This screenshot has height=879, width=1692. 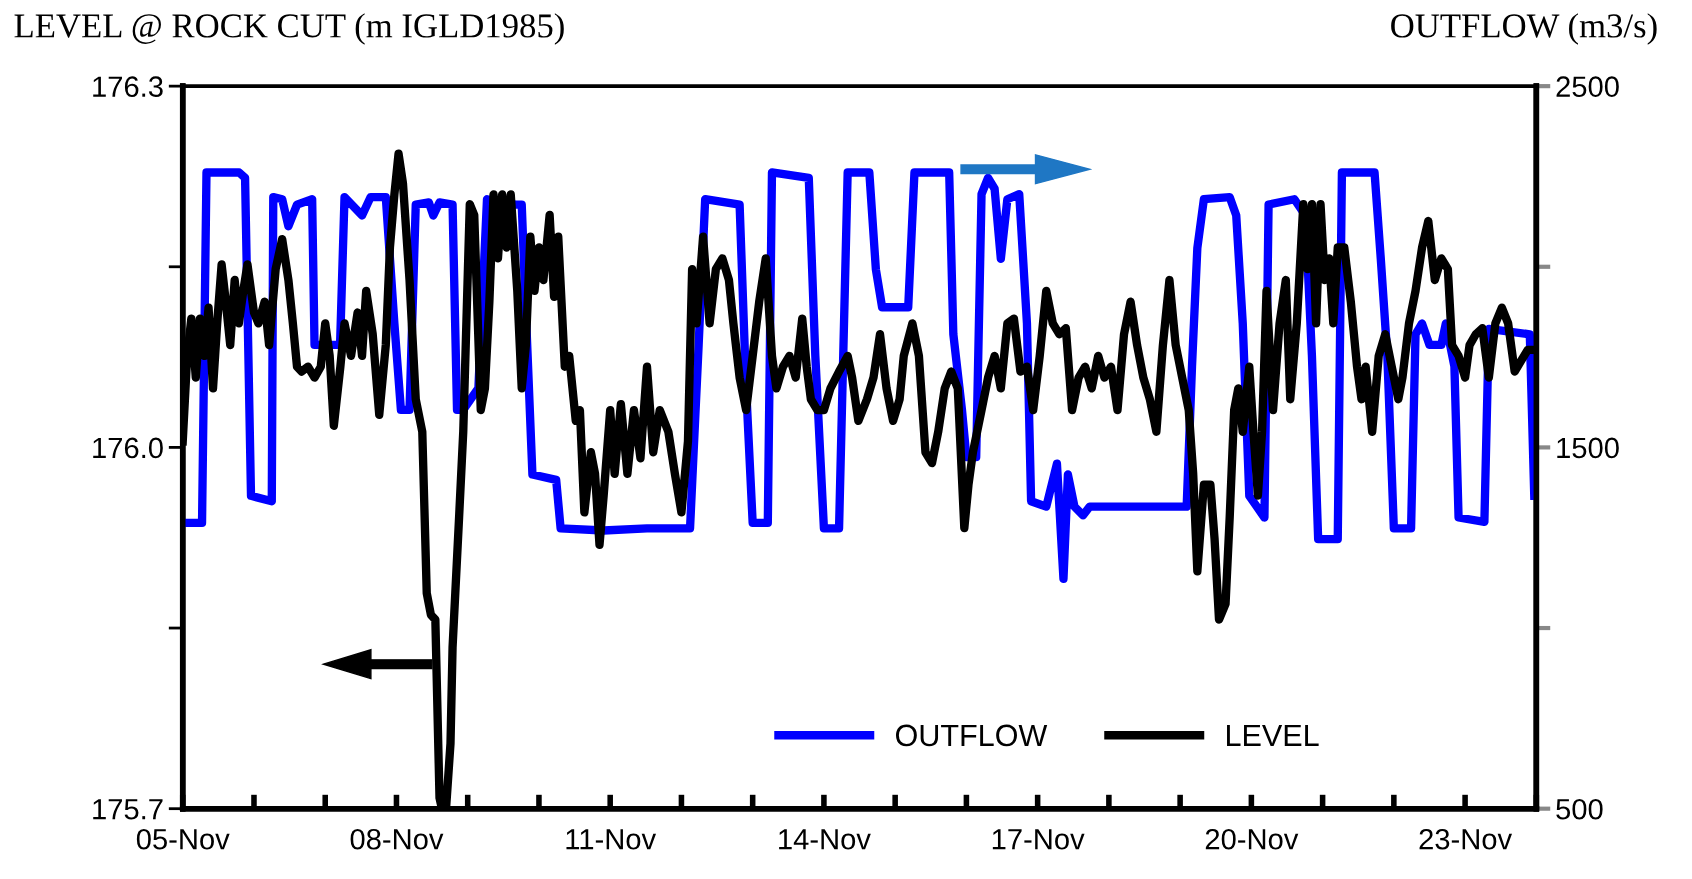 What do you see at coordinates (1524, 29) in the screenshot?
I see `y2-axis-title: OUTFLOW (m3/s)` at bounding box center [1524, 29].